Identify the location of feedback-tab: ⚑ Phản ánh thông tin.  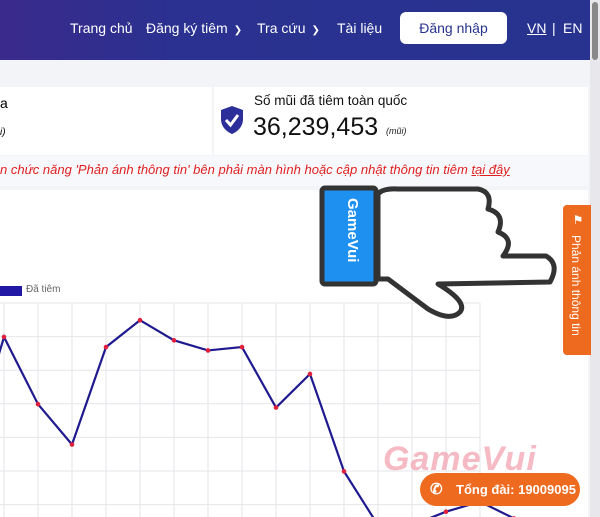
(577, 280).